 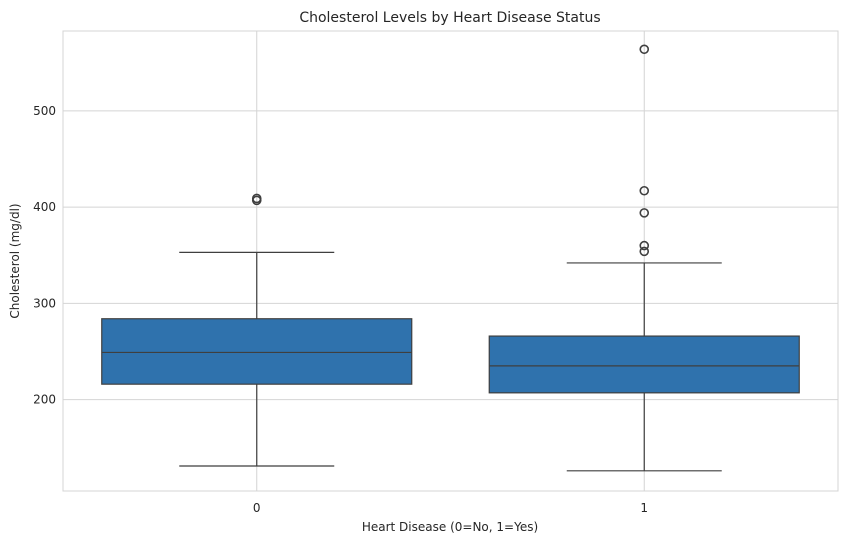 What do you see at coordinates (44, 255) in the screenshot?
I see `y-tick-labels: 200 300 400 500` at bounding box center [44, 255].